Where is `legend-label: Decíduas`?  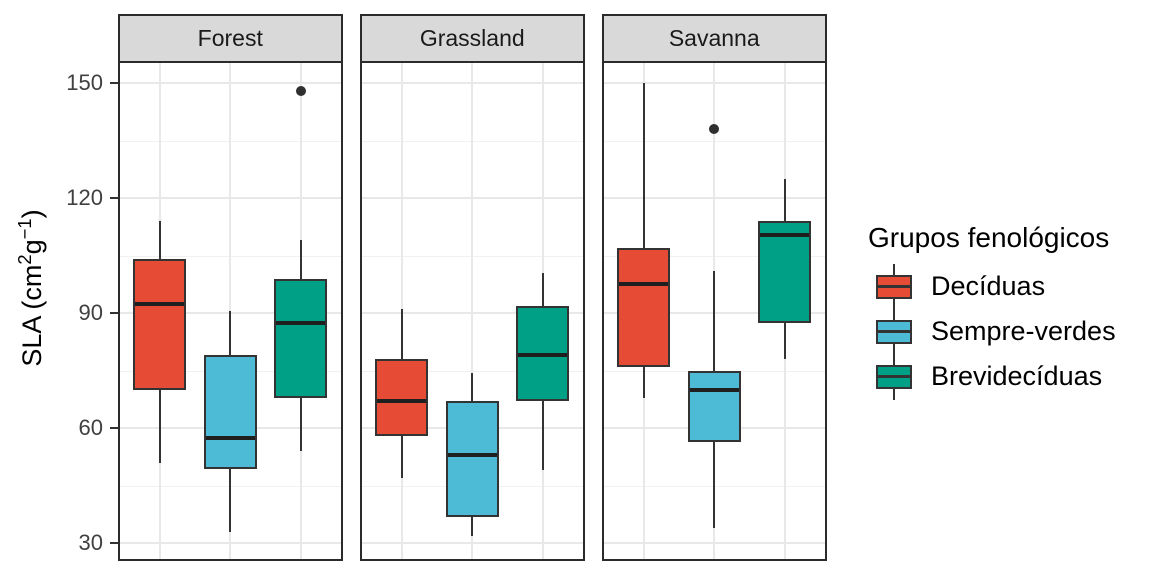
legend-label: Decíduas is located at coordinates (988, 286).